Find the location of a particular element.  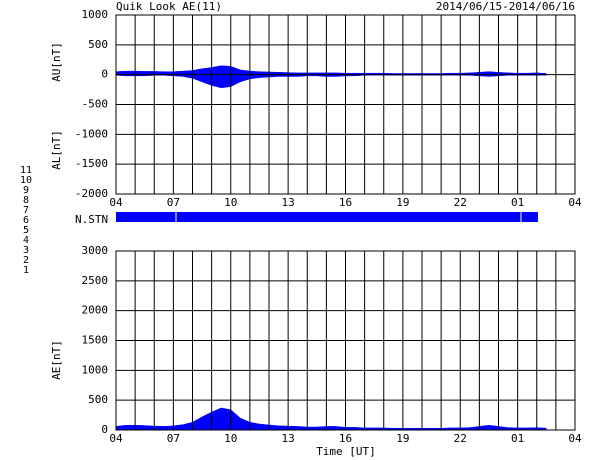

y-tick-label: -1000 is located at coordinates (91, 133).